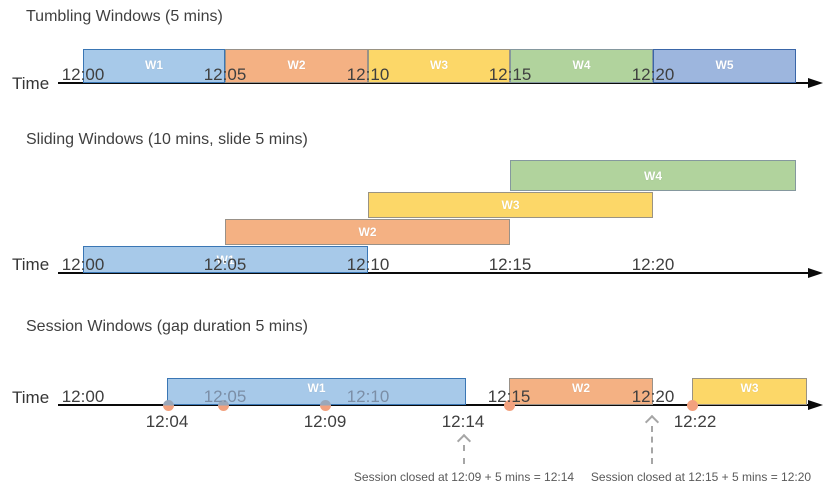  What do you see at coordinates (225, 74) in the screenshot?
I see `tick-label-tumbling-1205: 12:05` at bounding box center [225, 74].